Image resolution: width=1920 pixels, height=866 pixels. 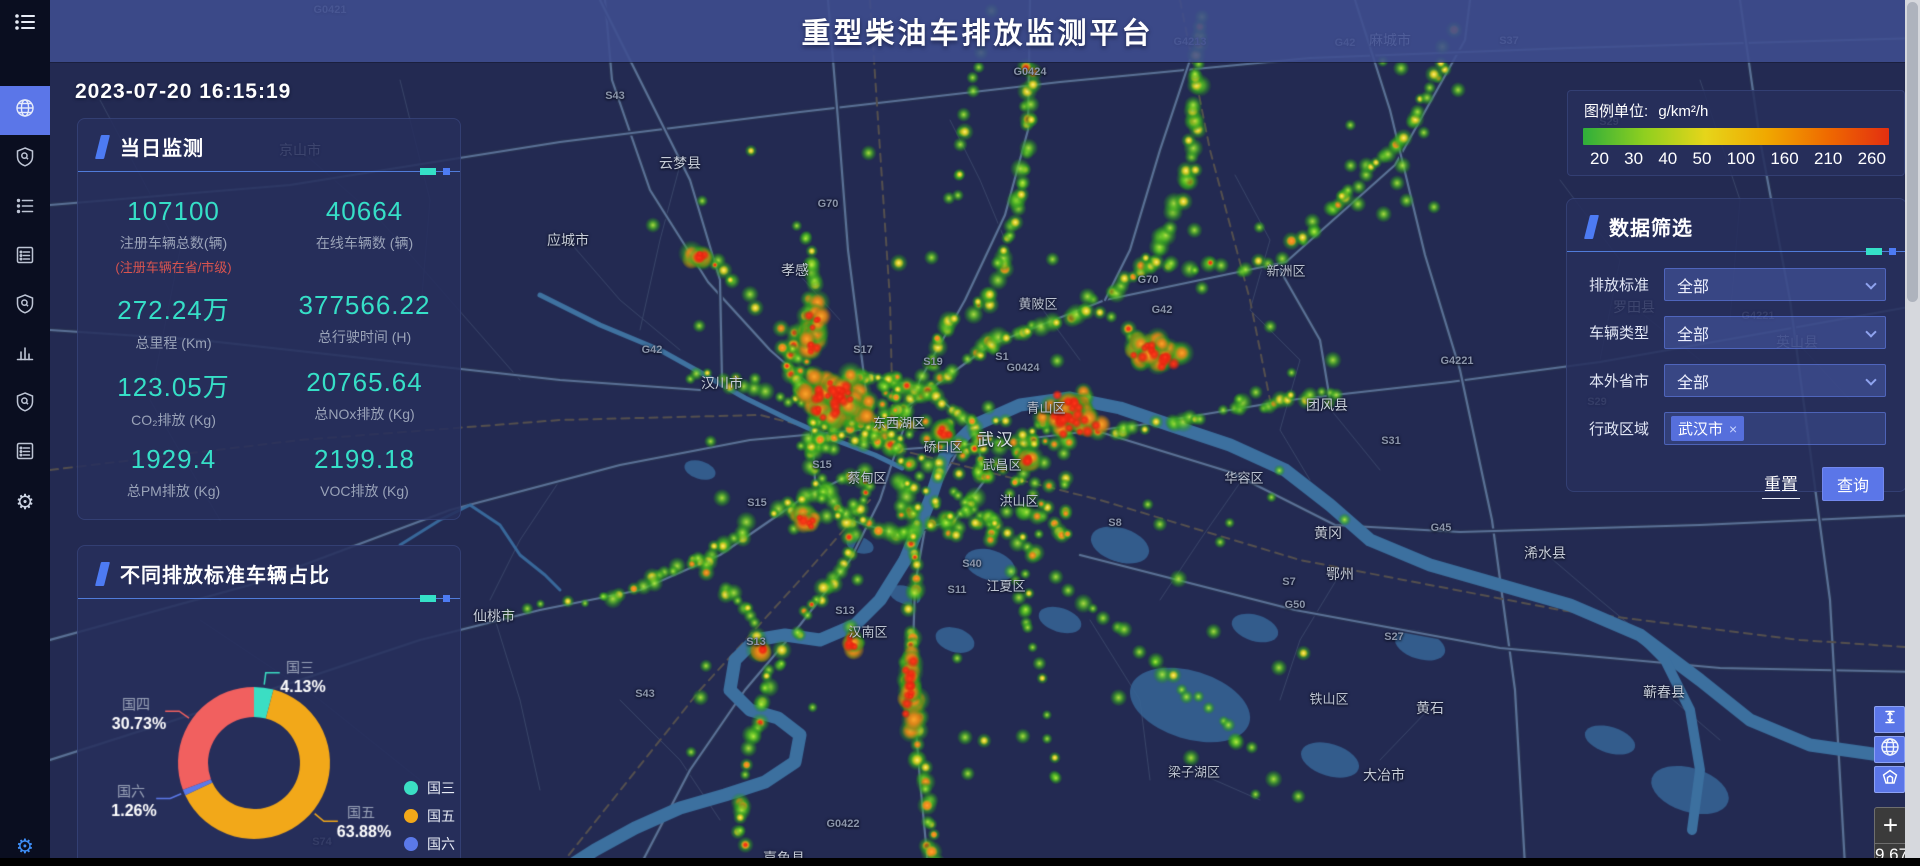 What do you see at coordinates (1702, 158) in the screenshot?
I see `gradient-tick: 50` at bounding box center [1702, 158].